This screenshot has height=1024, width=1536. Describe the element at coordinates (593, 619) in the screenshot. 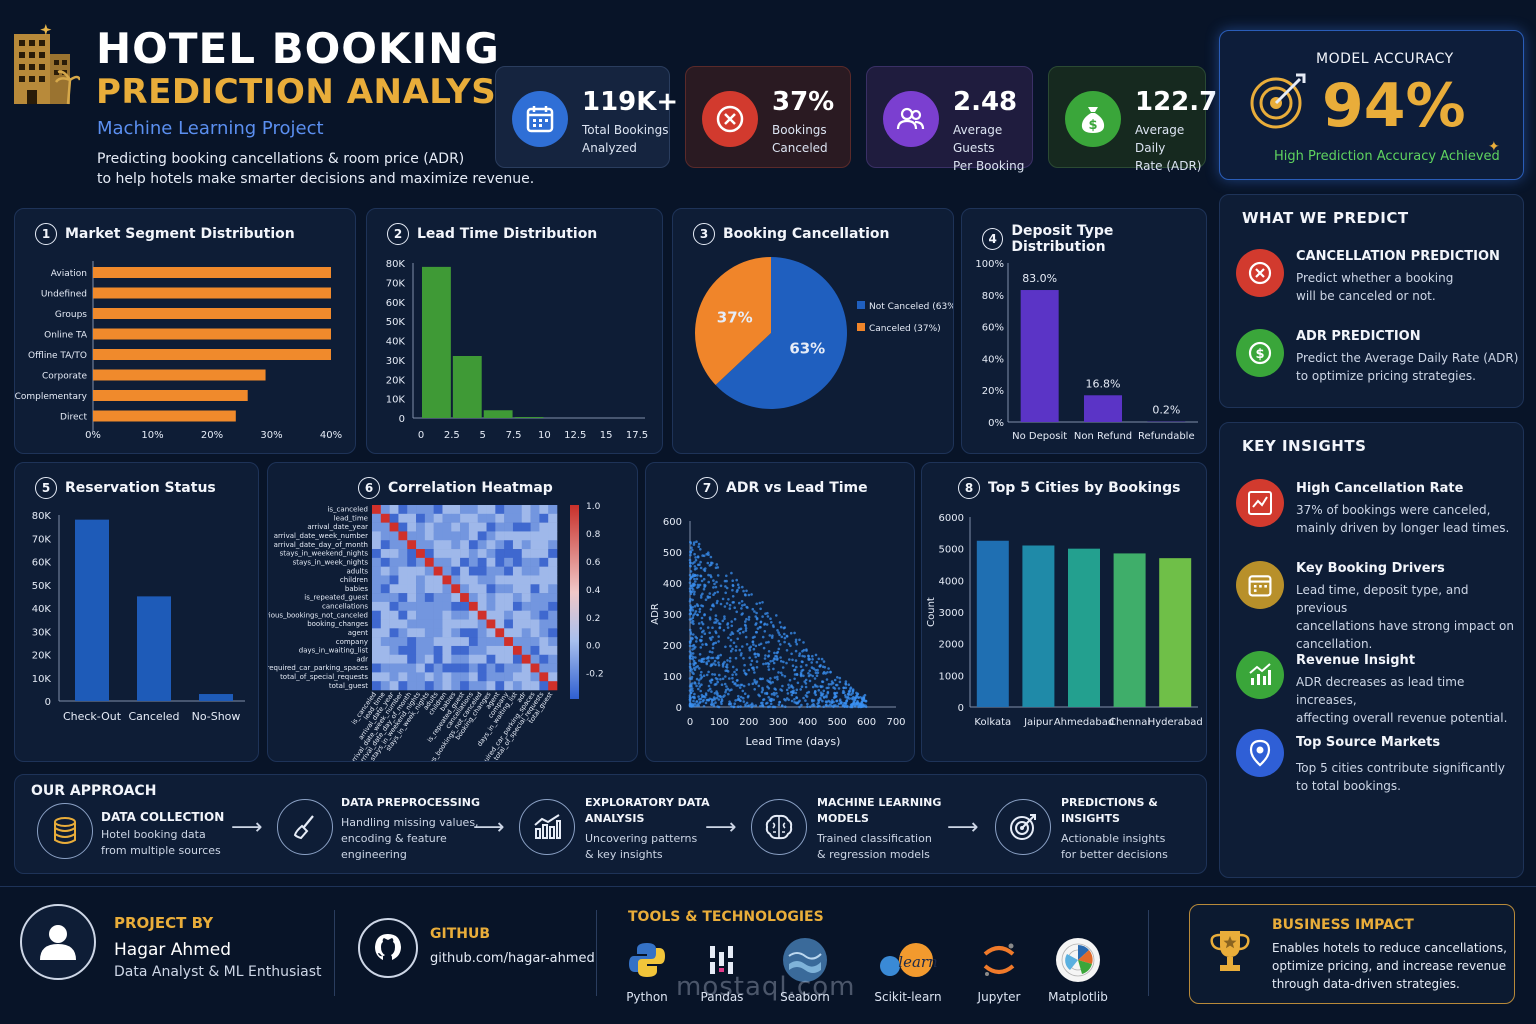

I see `colorbar-tick: 0.2` at that location.